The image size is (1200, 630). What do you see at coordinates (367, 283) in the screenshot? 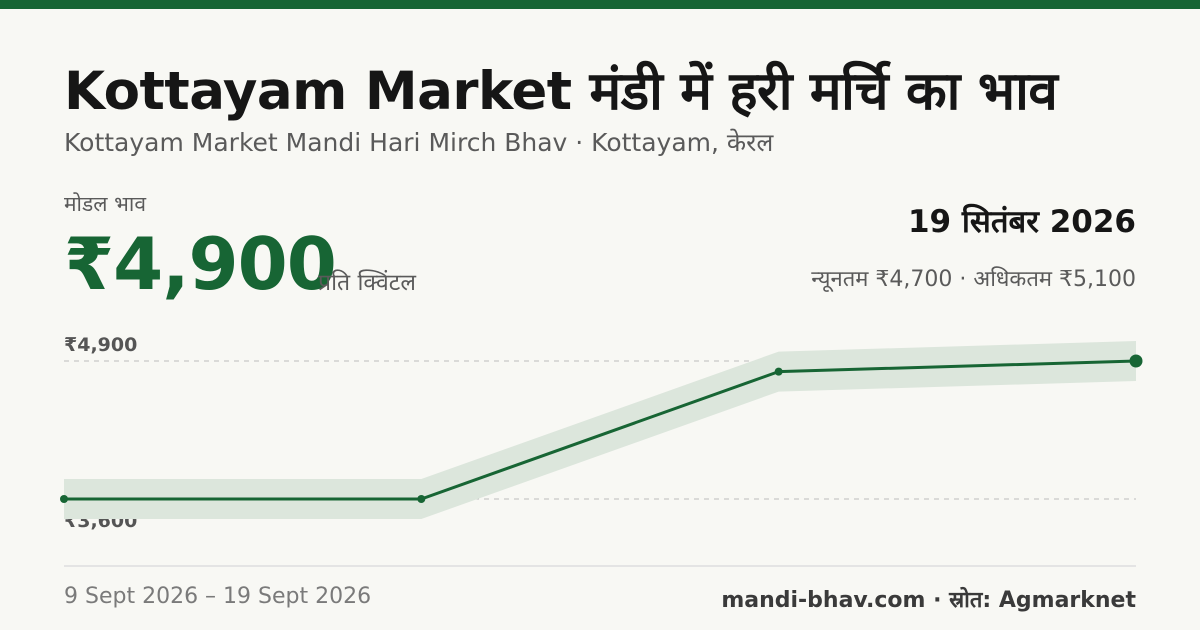
I see `price-unit: प्रति क्विंटल` at bounding box center [367, 283].